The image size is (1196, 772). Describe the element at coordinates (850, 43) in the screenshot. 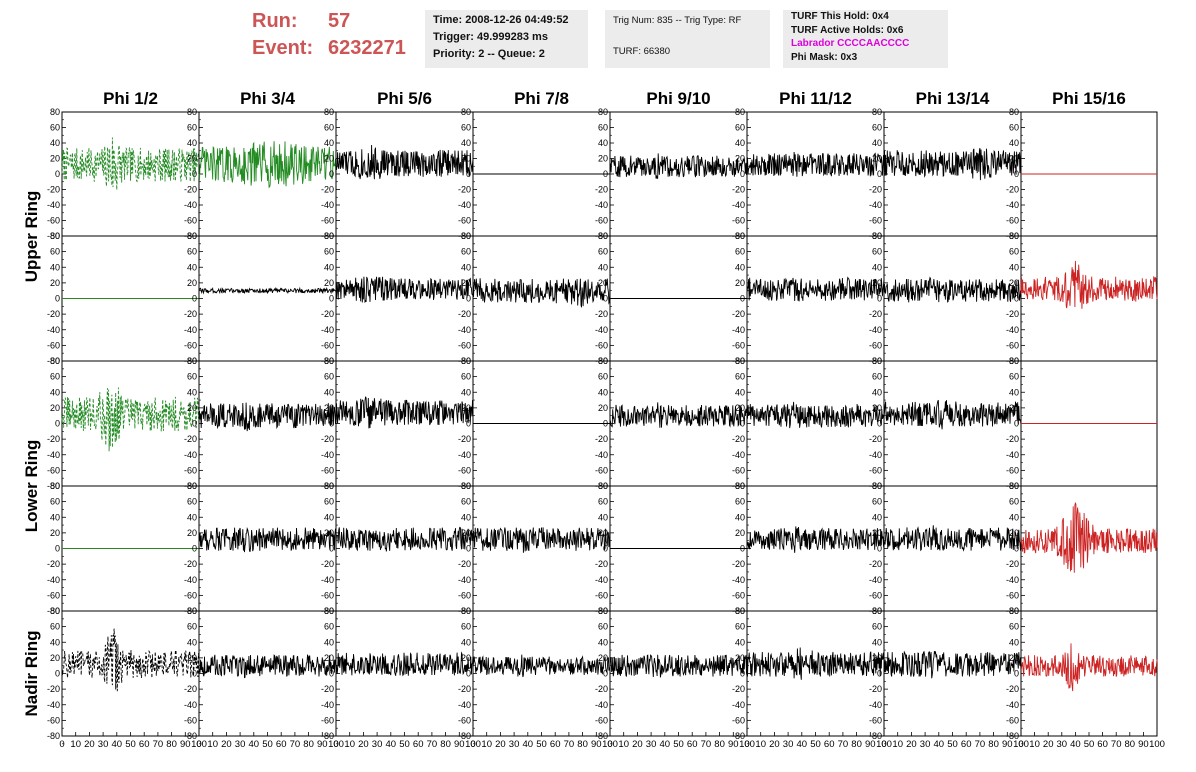

I see `labrador-text: Labrador CCCCAACCCC` at that location.